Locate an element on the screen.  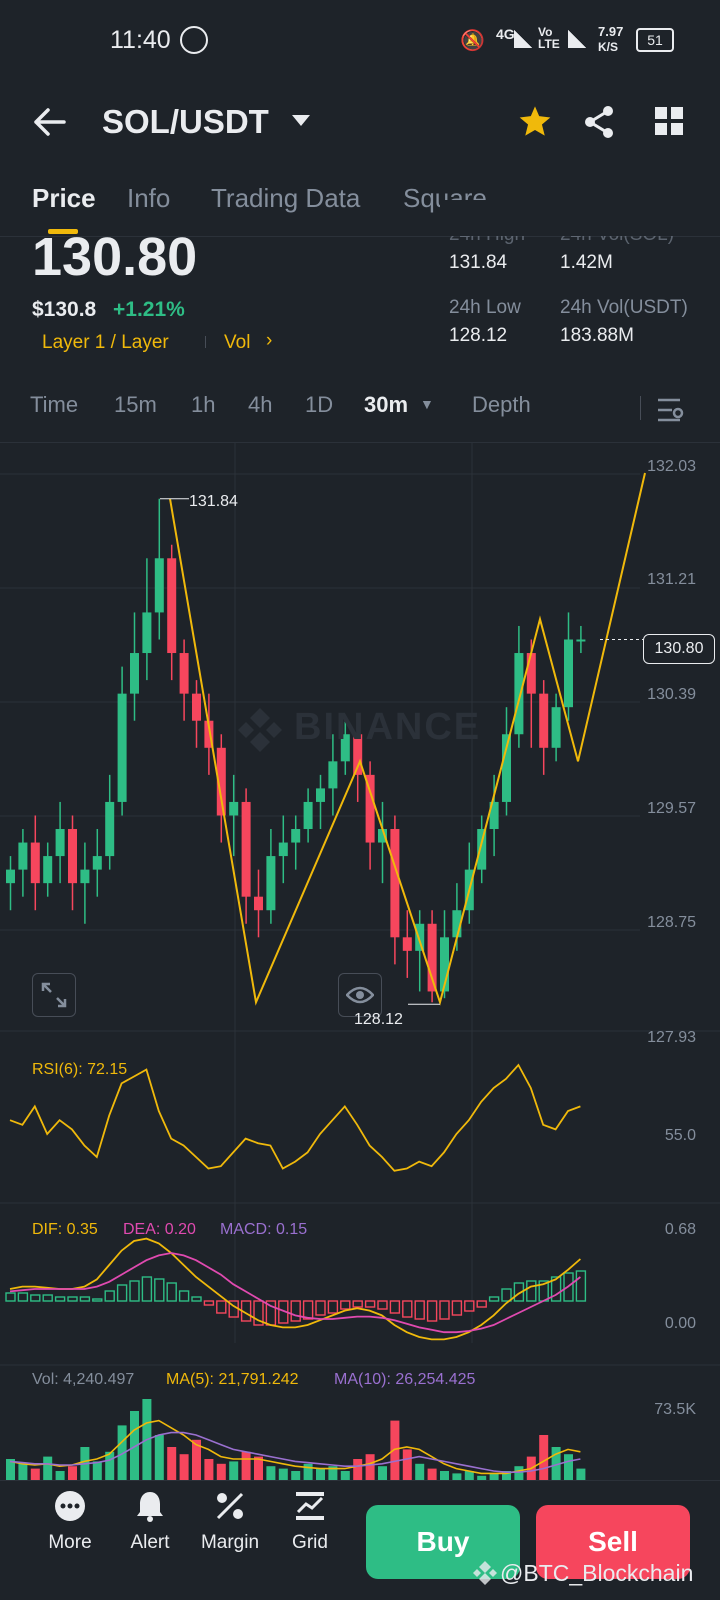
chart-settings-icon is located at coordinates (671, 410).